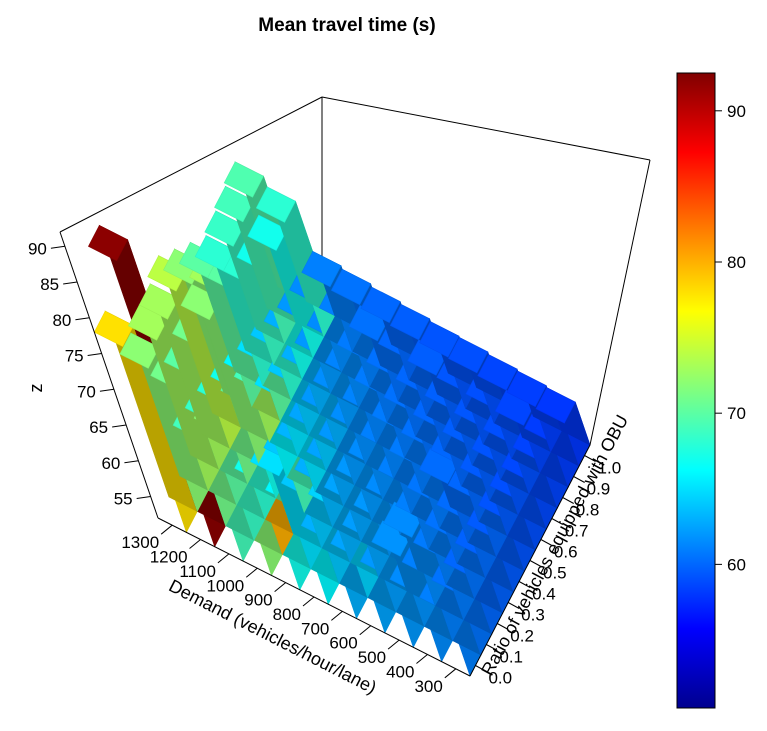 This screenshot has height=731, width=767. I want to click on x-tick-label: 1100, so click(197, 571).